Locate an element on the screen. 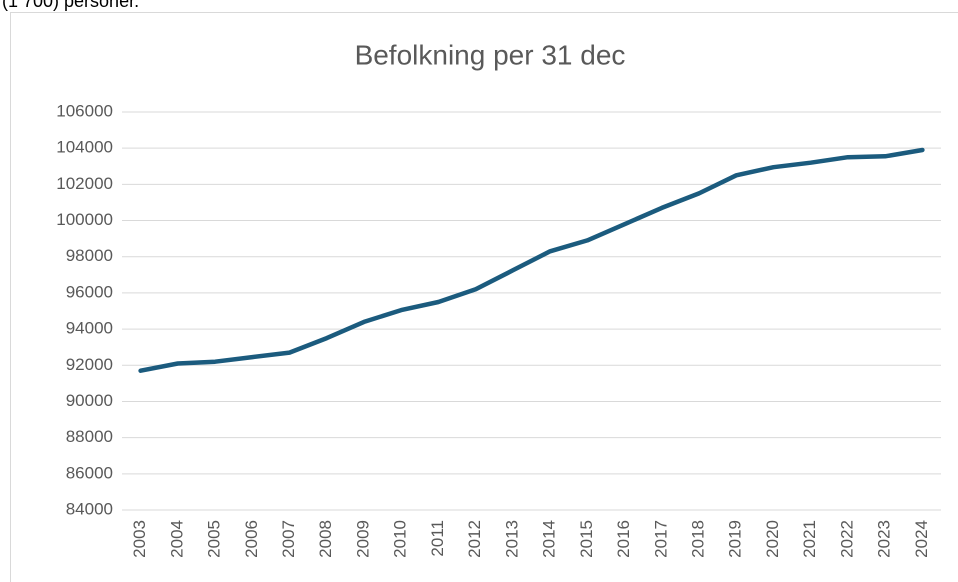 The width and height of the screenshot is (958, 582). y-tick-label: 102000 is located at coordinates (84, 183).